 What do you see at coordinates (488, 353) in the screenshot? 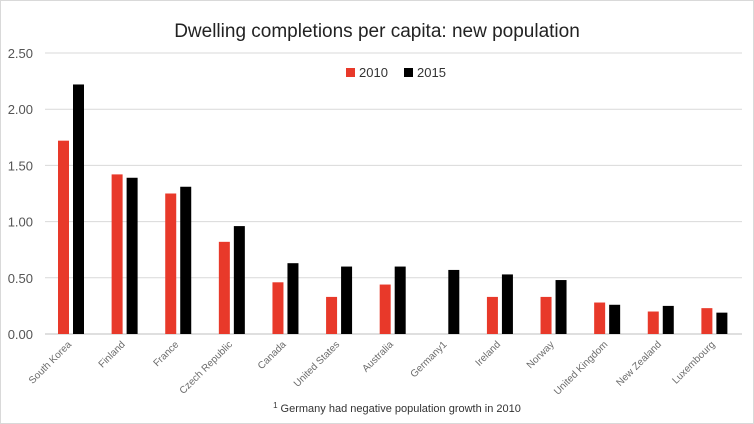
I see `x-category-label: Ireland` at bounding box center [488, 353].